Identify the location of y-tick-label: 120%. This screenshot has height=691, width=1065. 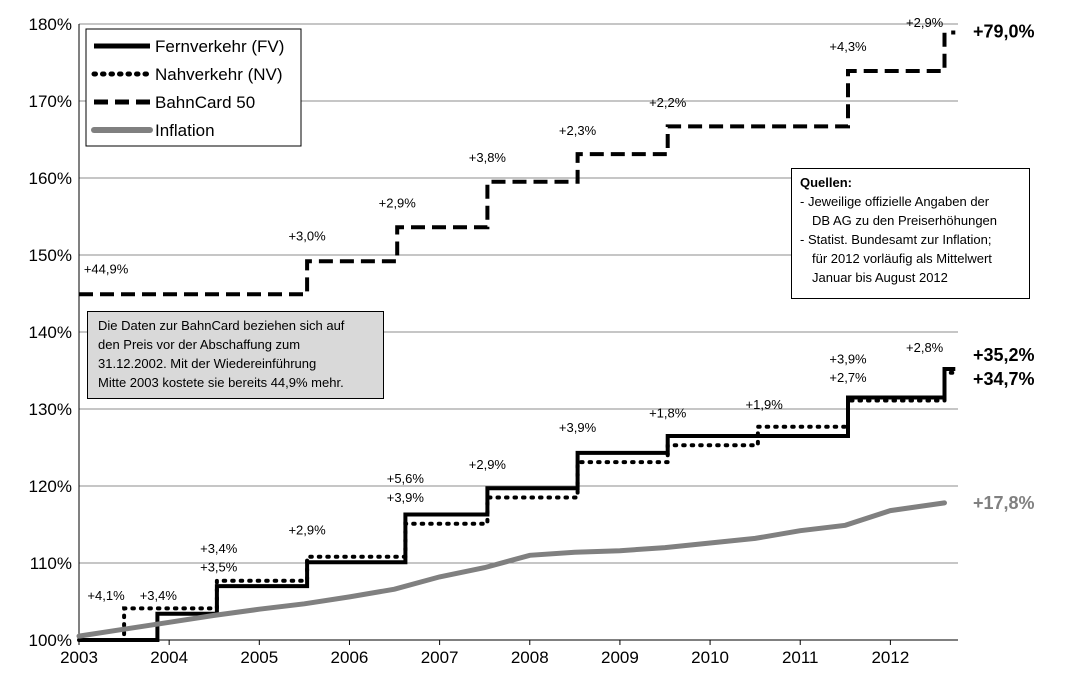
(50, 486).